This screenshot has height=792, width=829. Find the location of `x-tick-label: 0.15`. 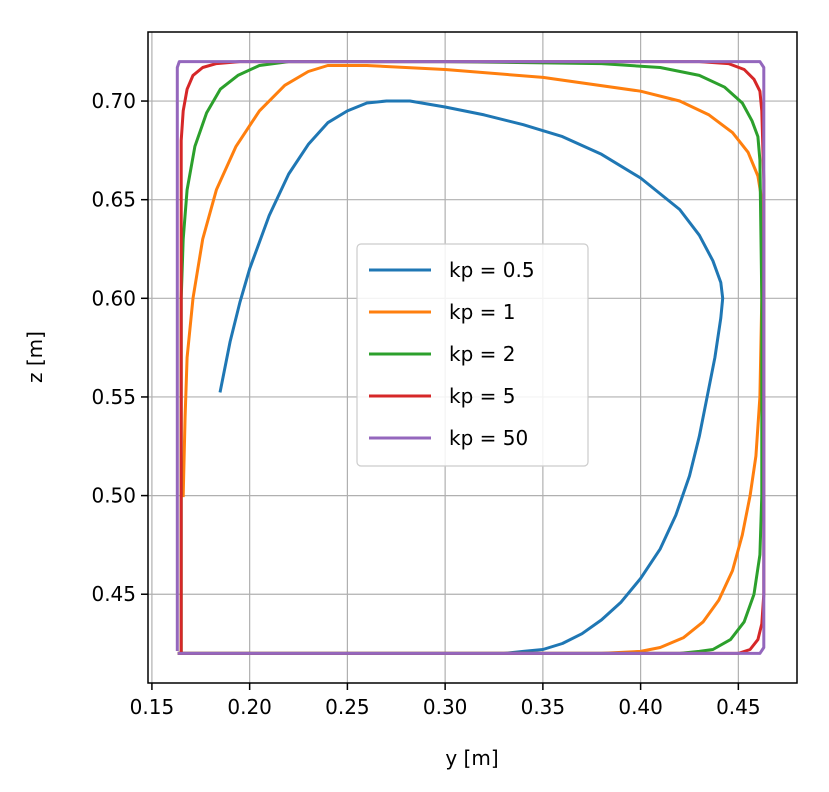

x-tick-label: 0.15 is located at coordinates (152, 707).